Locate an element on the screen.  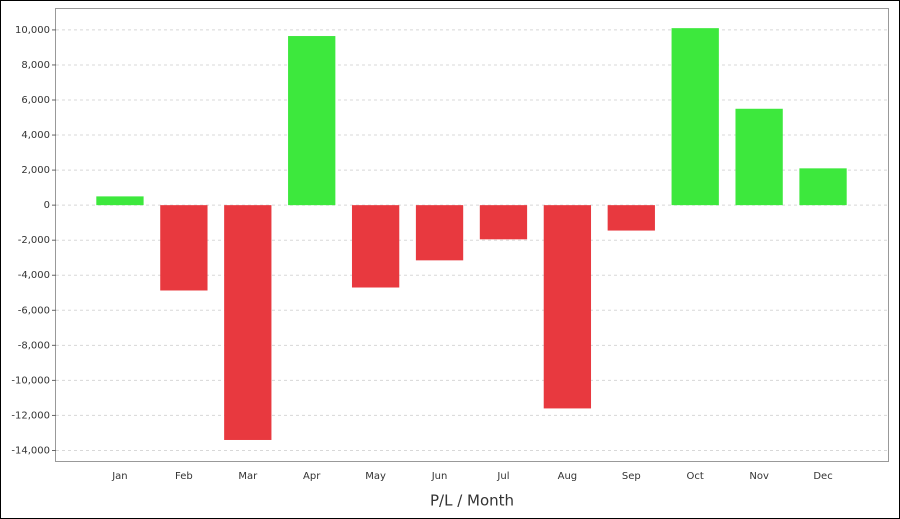
y-tick-label: -14,000 is located at coordinates (30, 450).